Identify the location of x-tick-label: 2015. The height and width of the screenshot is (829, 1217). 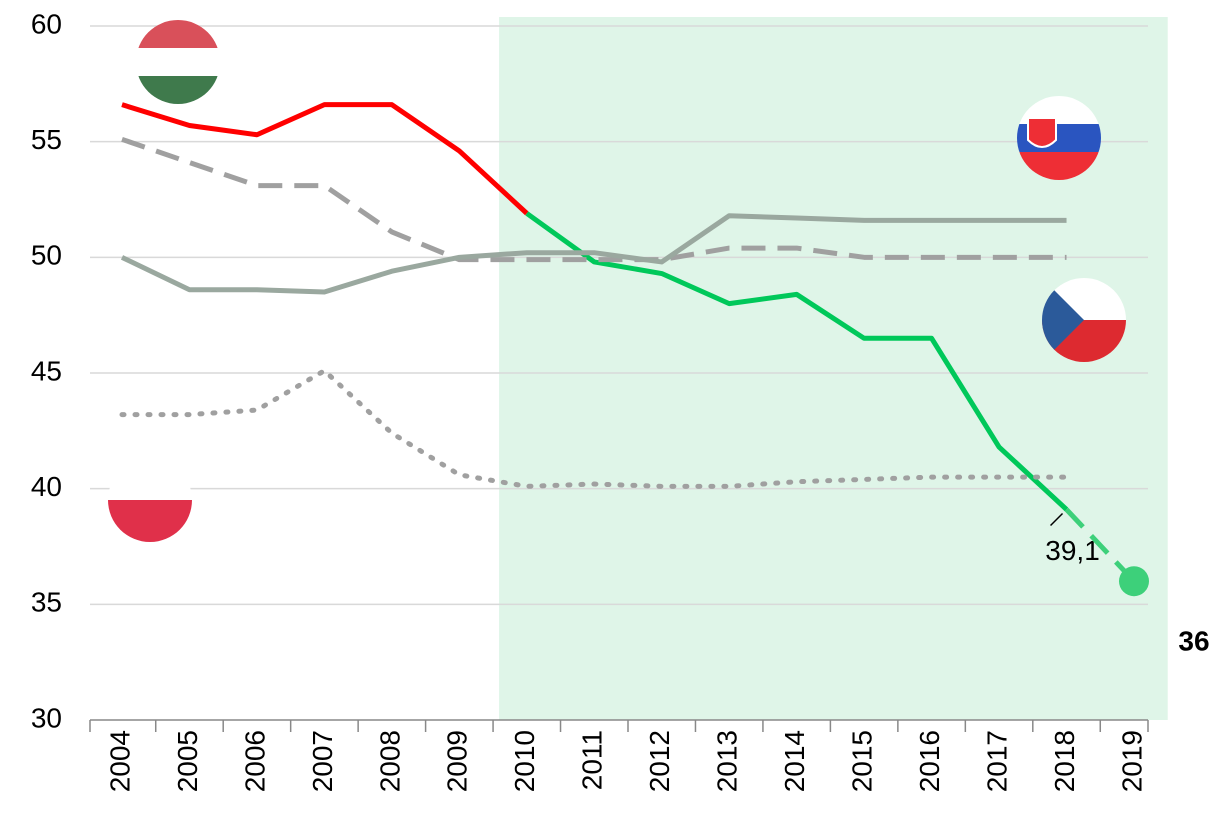
(862, 761).